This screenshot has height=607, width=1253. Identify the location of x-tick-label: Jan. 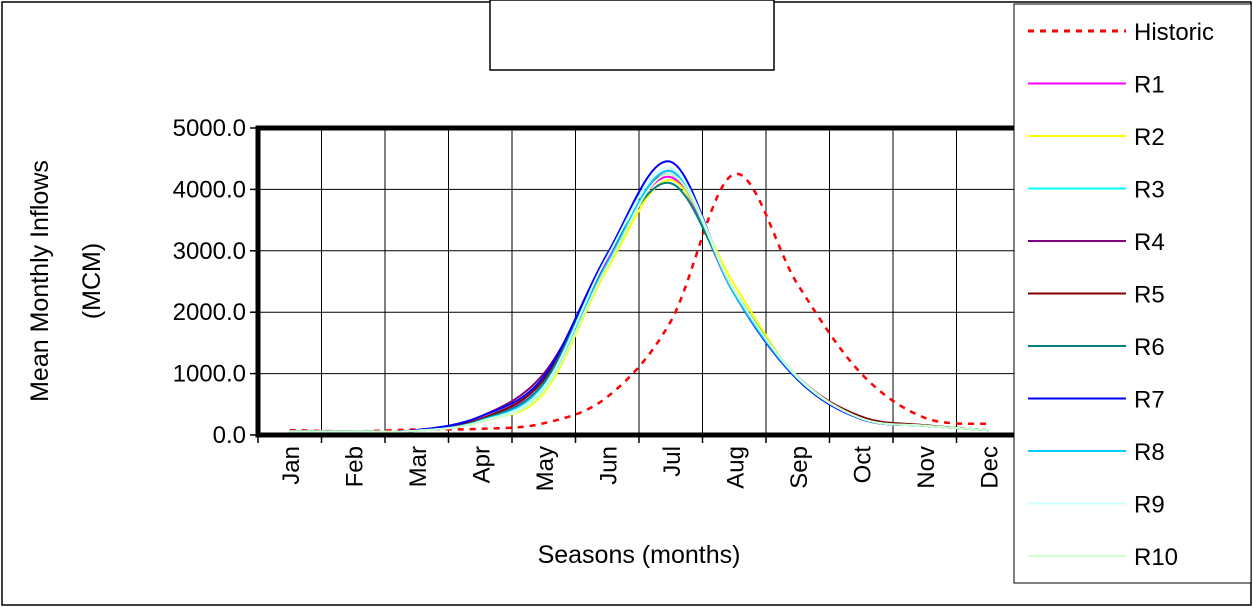
(291, 465).